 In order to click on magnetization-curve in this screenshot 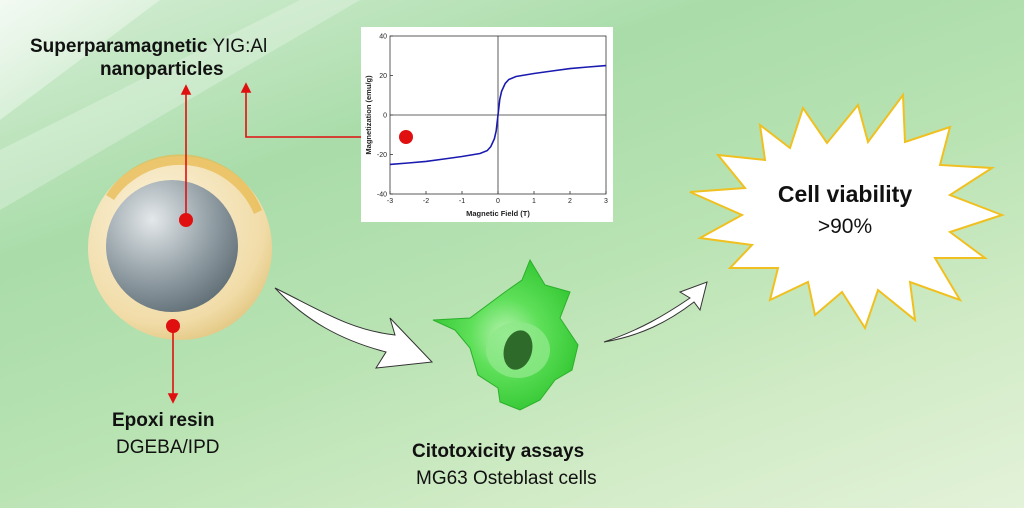, I will do `click(498, 115)`.